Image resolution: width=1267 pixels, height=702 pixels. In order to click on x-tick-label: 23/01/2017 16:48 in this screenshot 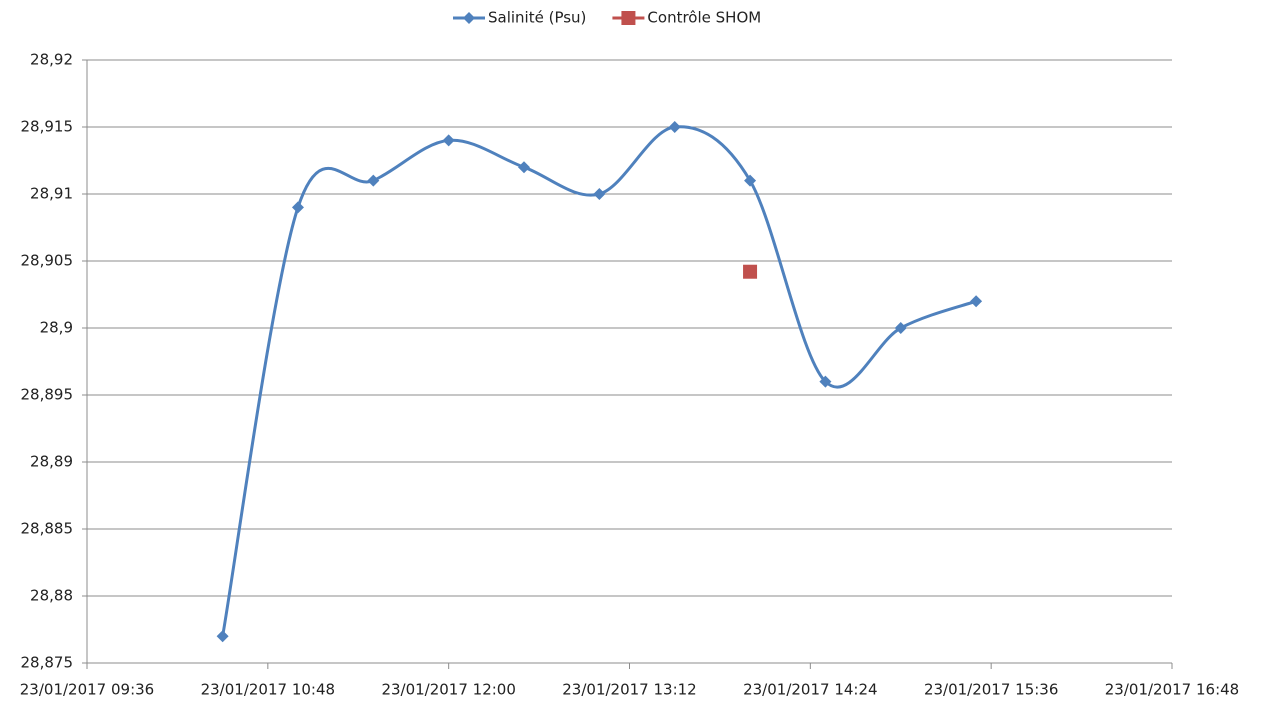, I will do `click(1172, 690)`.